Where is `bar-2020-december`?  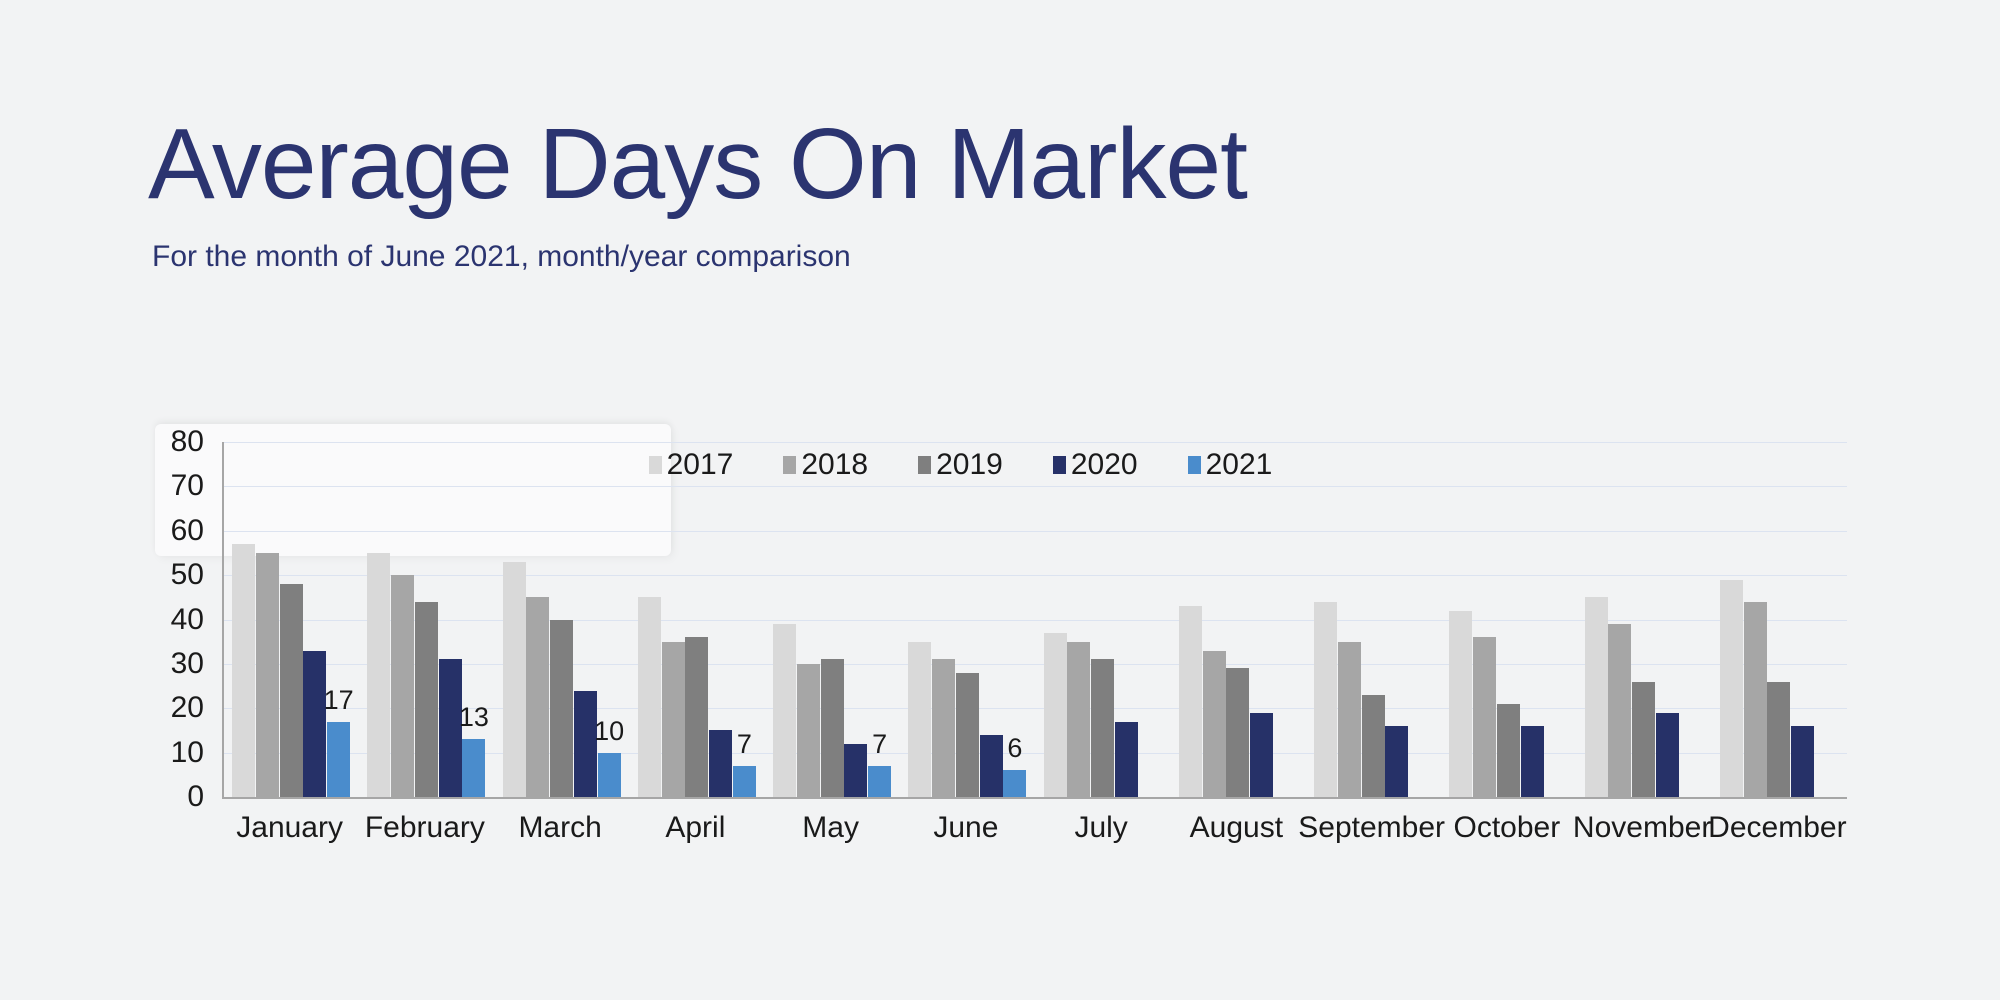 bar-2020-december is located at coordinates (1803, 761).